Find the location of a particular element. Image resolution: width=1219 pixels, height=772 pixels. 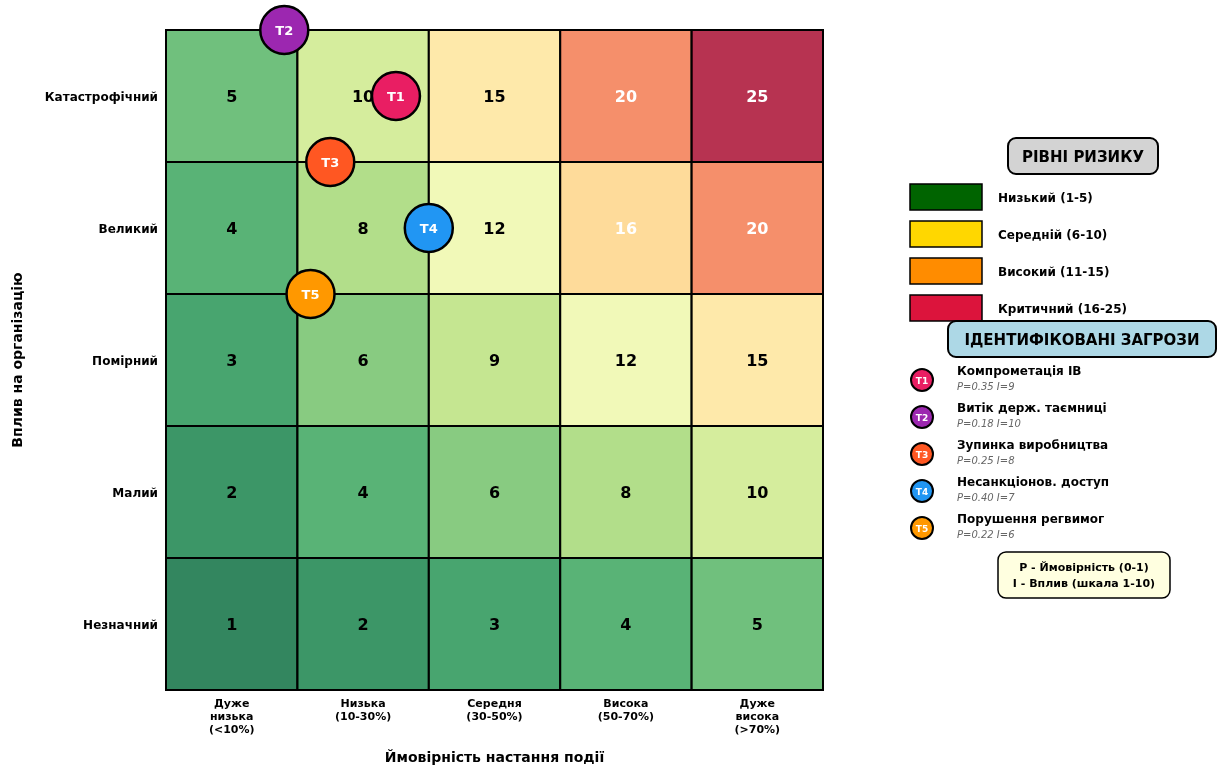

threat-marker: T3 is located at coordinates (330, 162).